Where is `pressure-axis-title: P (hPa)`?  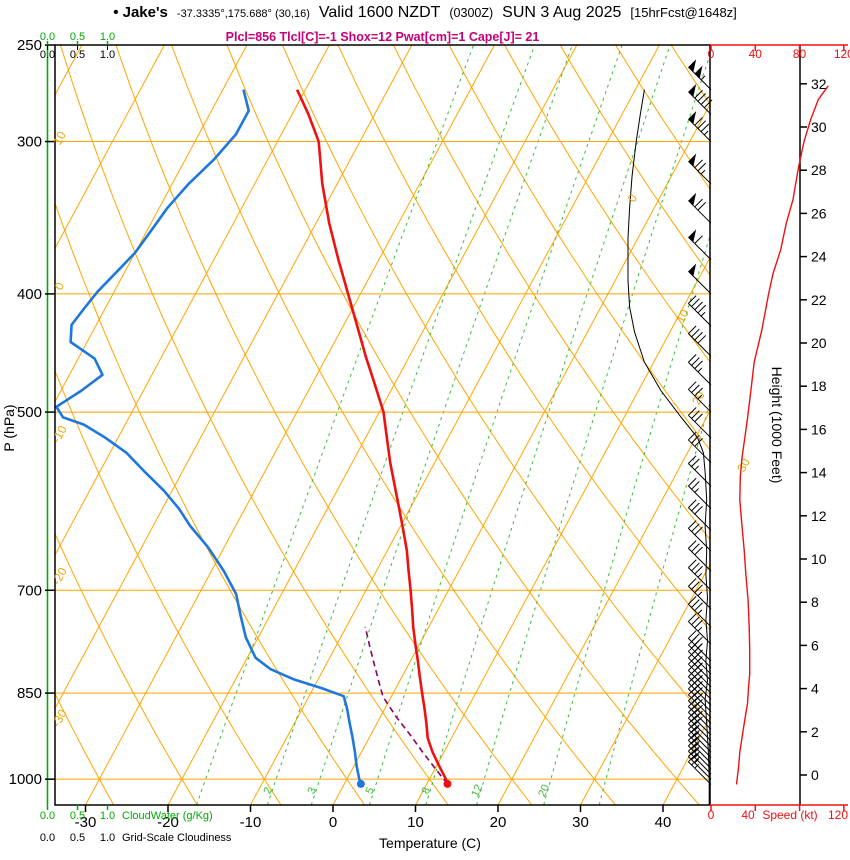
pressure-axis-title: P (hPa) is located at coordinates (9, 427).